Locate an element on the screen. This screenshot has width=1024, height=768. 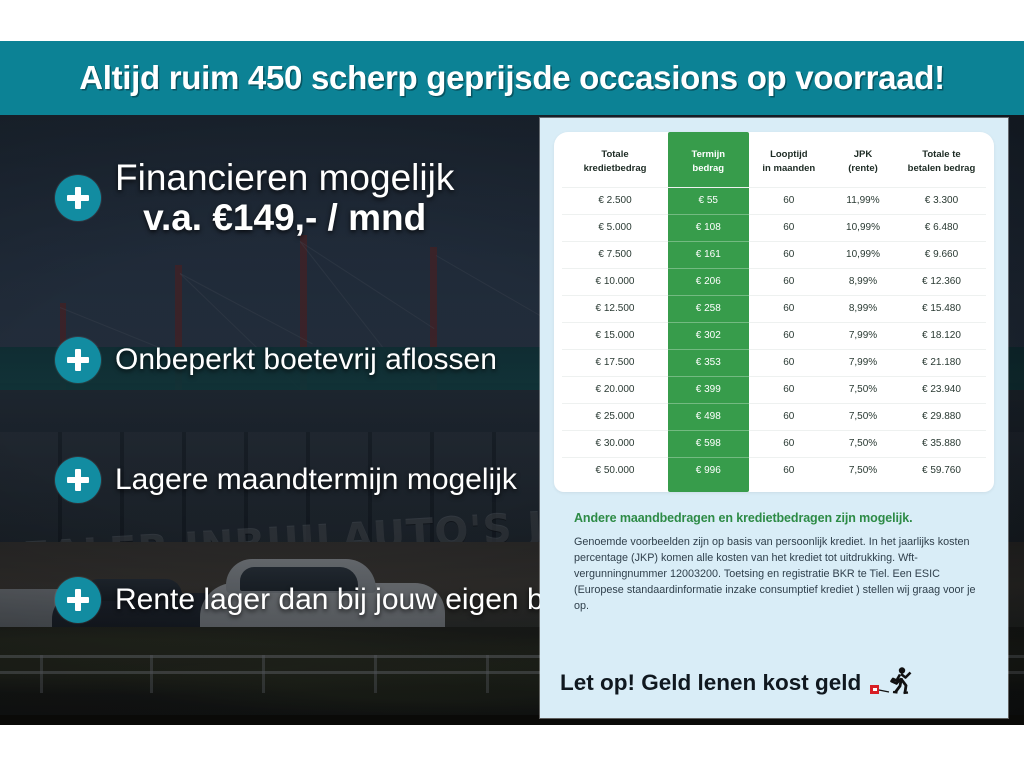
table-row: € 7.500 € 161 60 10,99% € 9.660 is located at coordinates (774, 254).